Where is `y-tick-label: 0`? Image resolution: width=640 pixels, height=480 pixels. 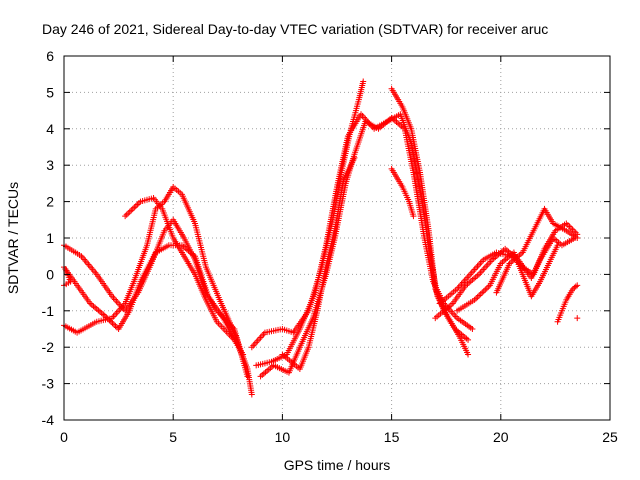
y-tick-label: 0 is located at coordinates (50, 274).